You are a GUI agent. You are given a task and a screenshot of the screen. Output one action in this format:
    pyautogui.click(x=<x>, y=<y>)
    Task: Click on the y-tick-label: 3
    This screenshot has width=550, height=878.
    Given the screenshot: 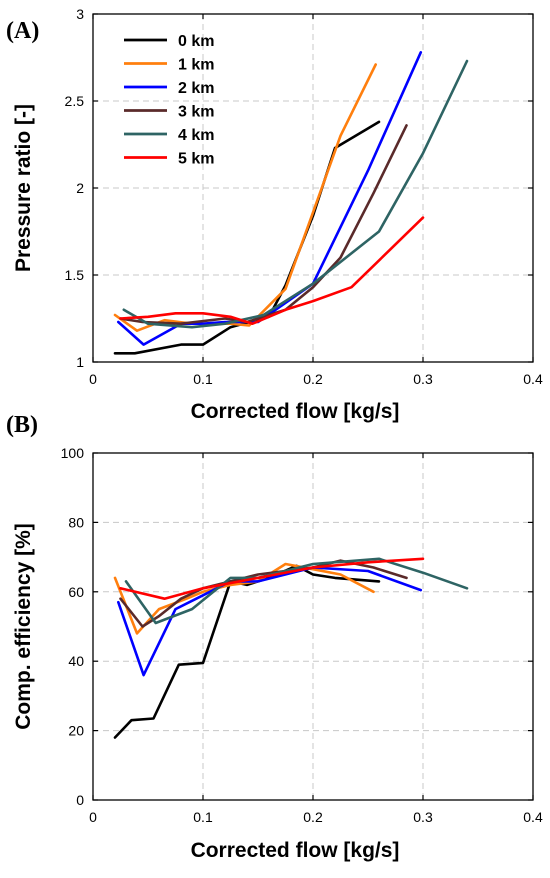 What is the action you would take?
    pyautogui.click(x=80, y=14)
    